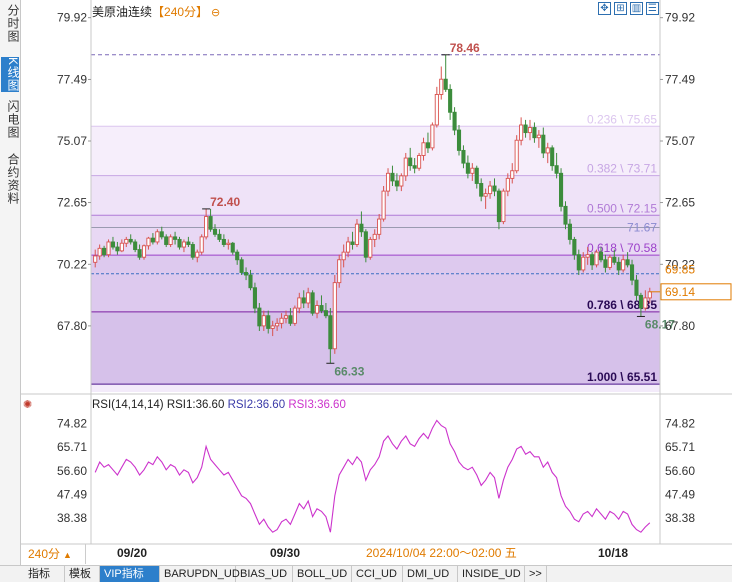  What do you see at coordinates (53, 554) in the screenshot?
I see `period-button: 240分 ▲` at bounding box center [53, 554].